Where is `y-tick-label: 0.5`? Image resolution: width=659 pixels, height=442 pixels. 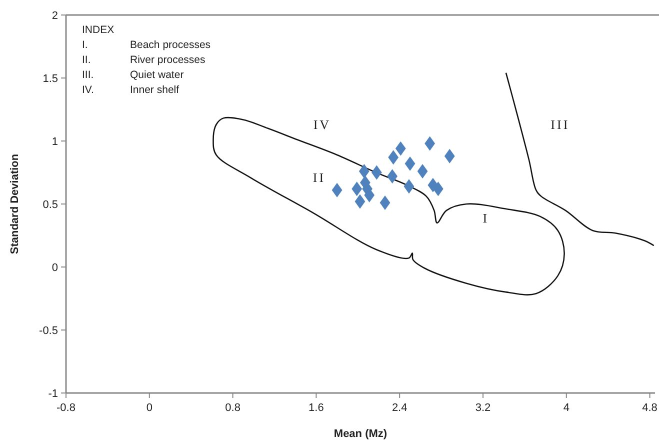
y-tick-label: 0.5 is located at coordinates (50, 204).